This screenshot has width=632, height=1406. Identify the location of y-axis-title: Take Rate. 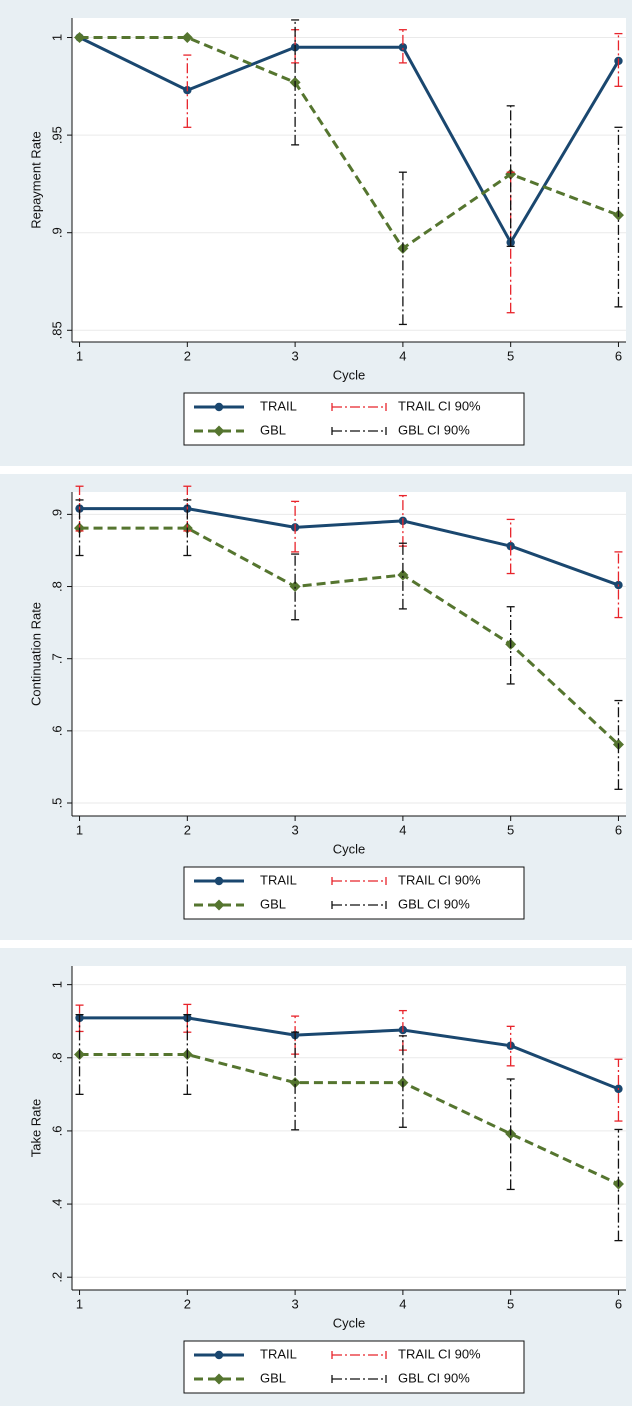
(35, 1128).